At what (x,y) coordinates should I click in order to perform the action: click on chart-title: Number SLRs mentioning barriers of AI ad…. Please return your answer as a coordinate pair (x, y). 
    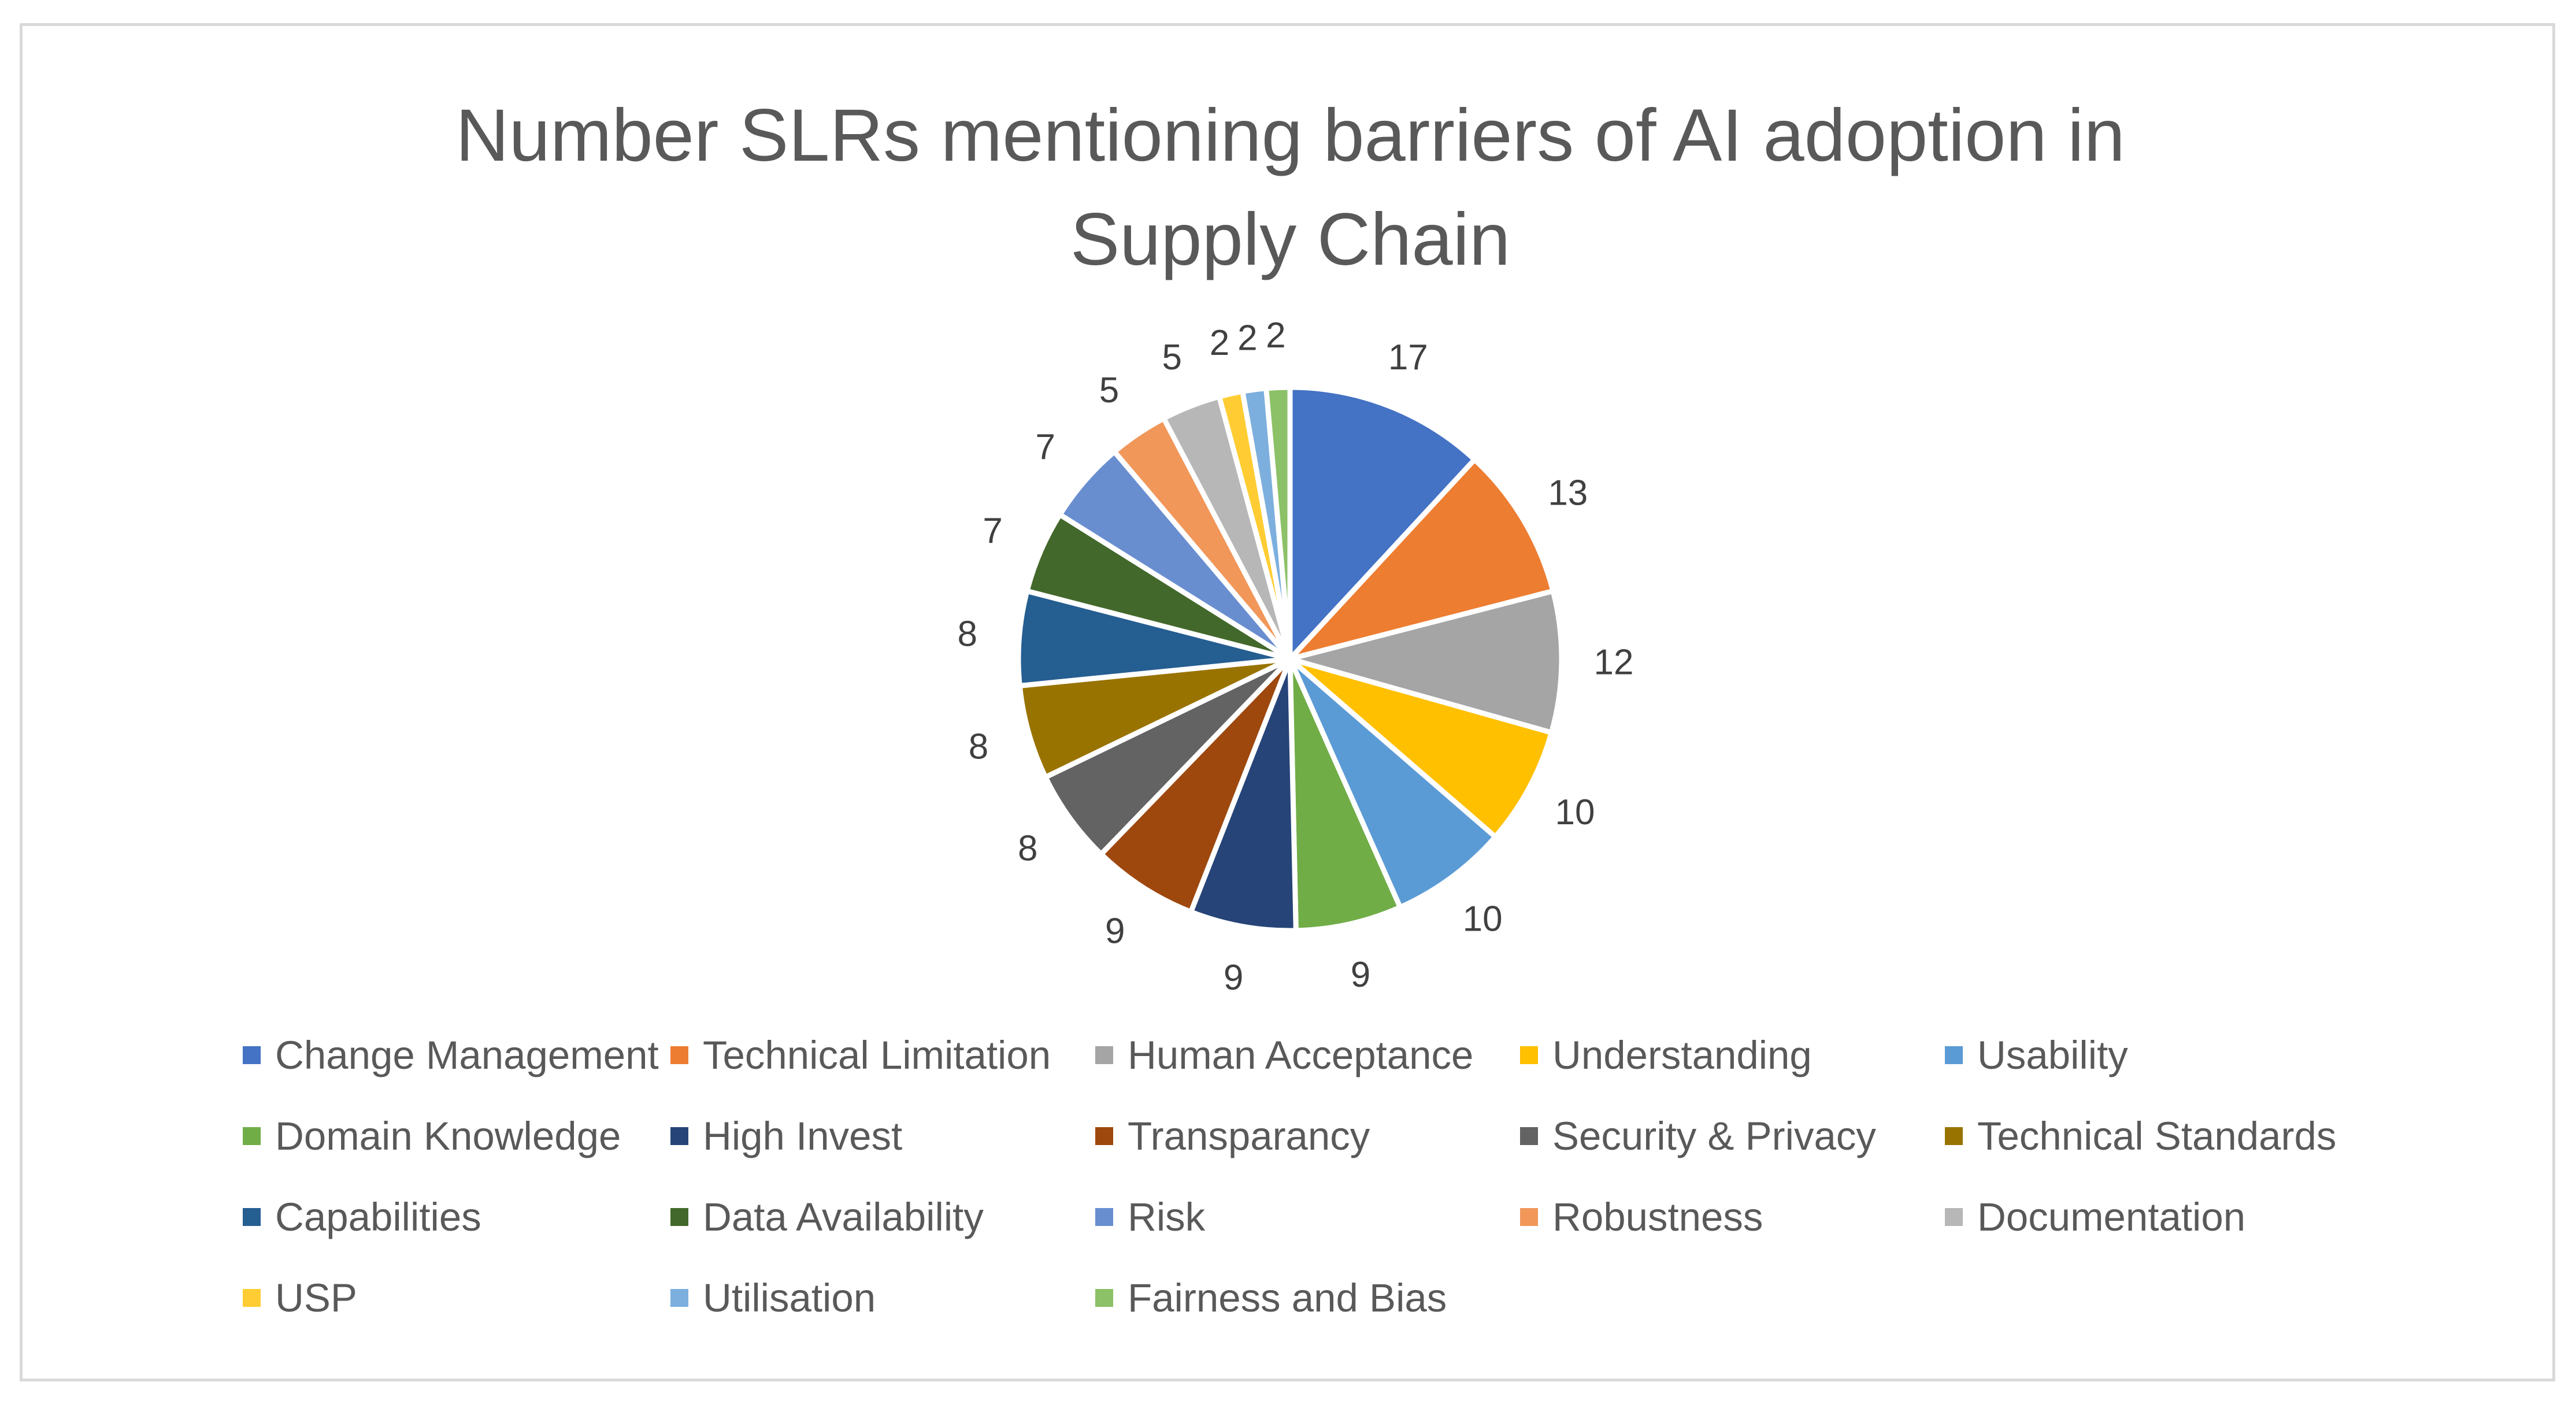
    Looking at the image, I should click on (1290, 188).